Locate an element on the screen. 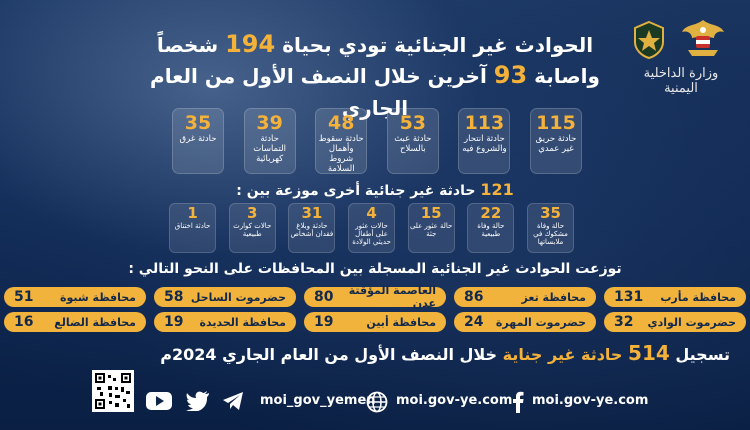  stat-card: 4 حالات عثور على أطفال حديثي الولادة is located at coordinates (372, 228).